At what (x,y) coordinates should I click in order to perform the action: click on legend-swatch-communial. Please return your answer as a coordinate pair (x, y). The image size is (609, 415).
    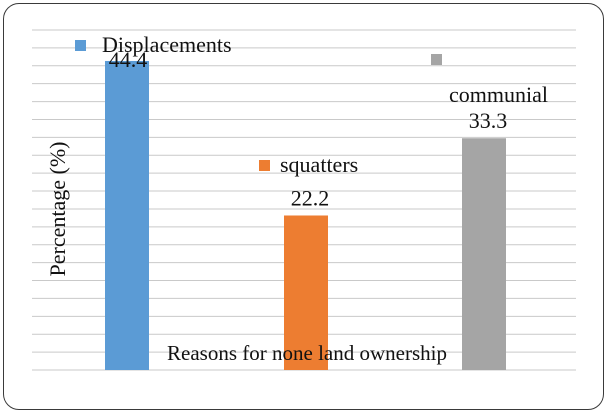
    Looking at the image, I should click on (436, 59).